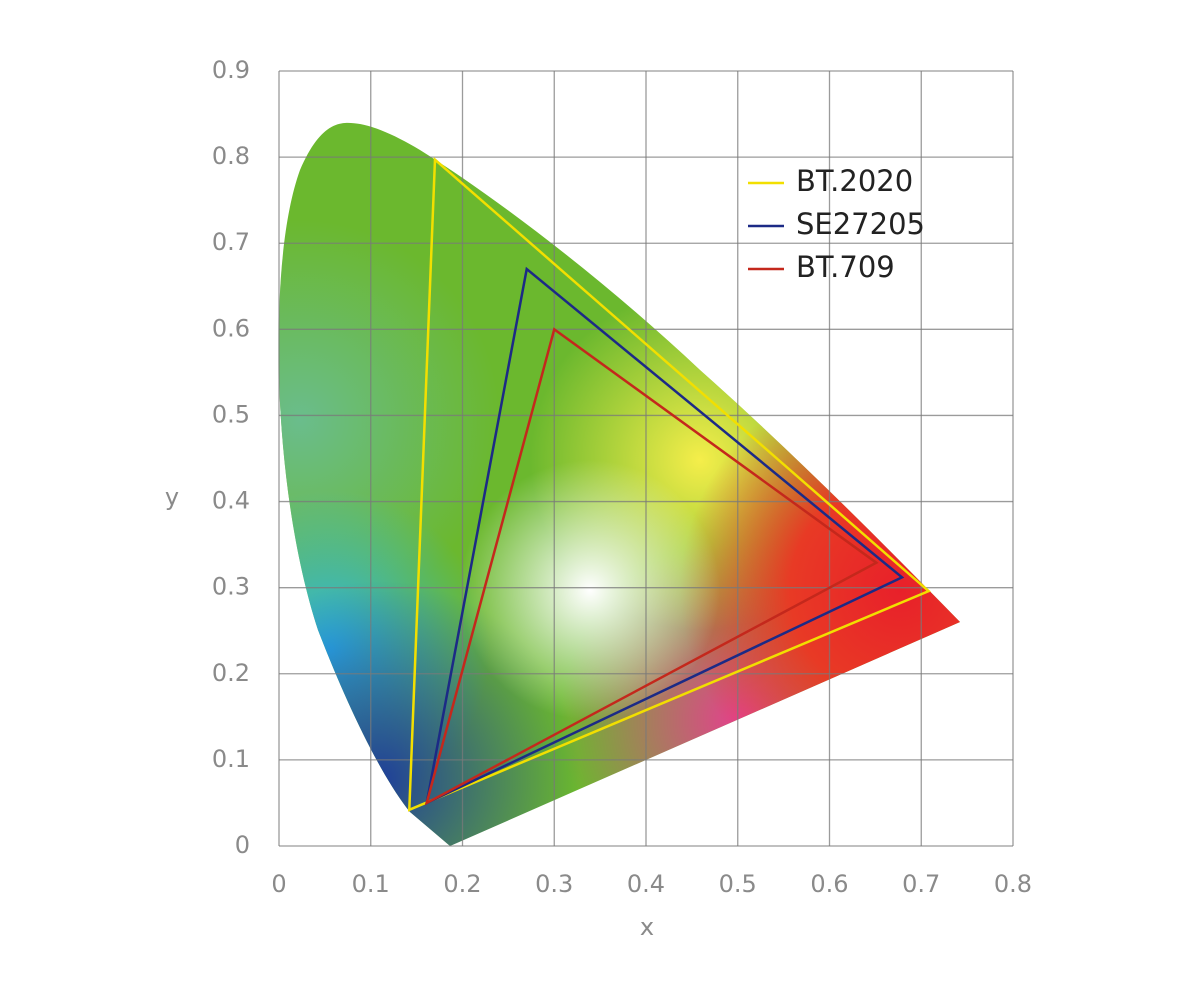 The width and height of the screenshot is (1200, 1000). Describe the element at coordinates (860, 224) in the screenshot. I see `legend-label: SE27205` at that location.